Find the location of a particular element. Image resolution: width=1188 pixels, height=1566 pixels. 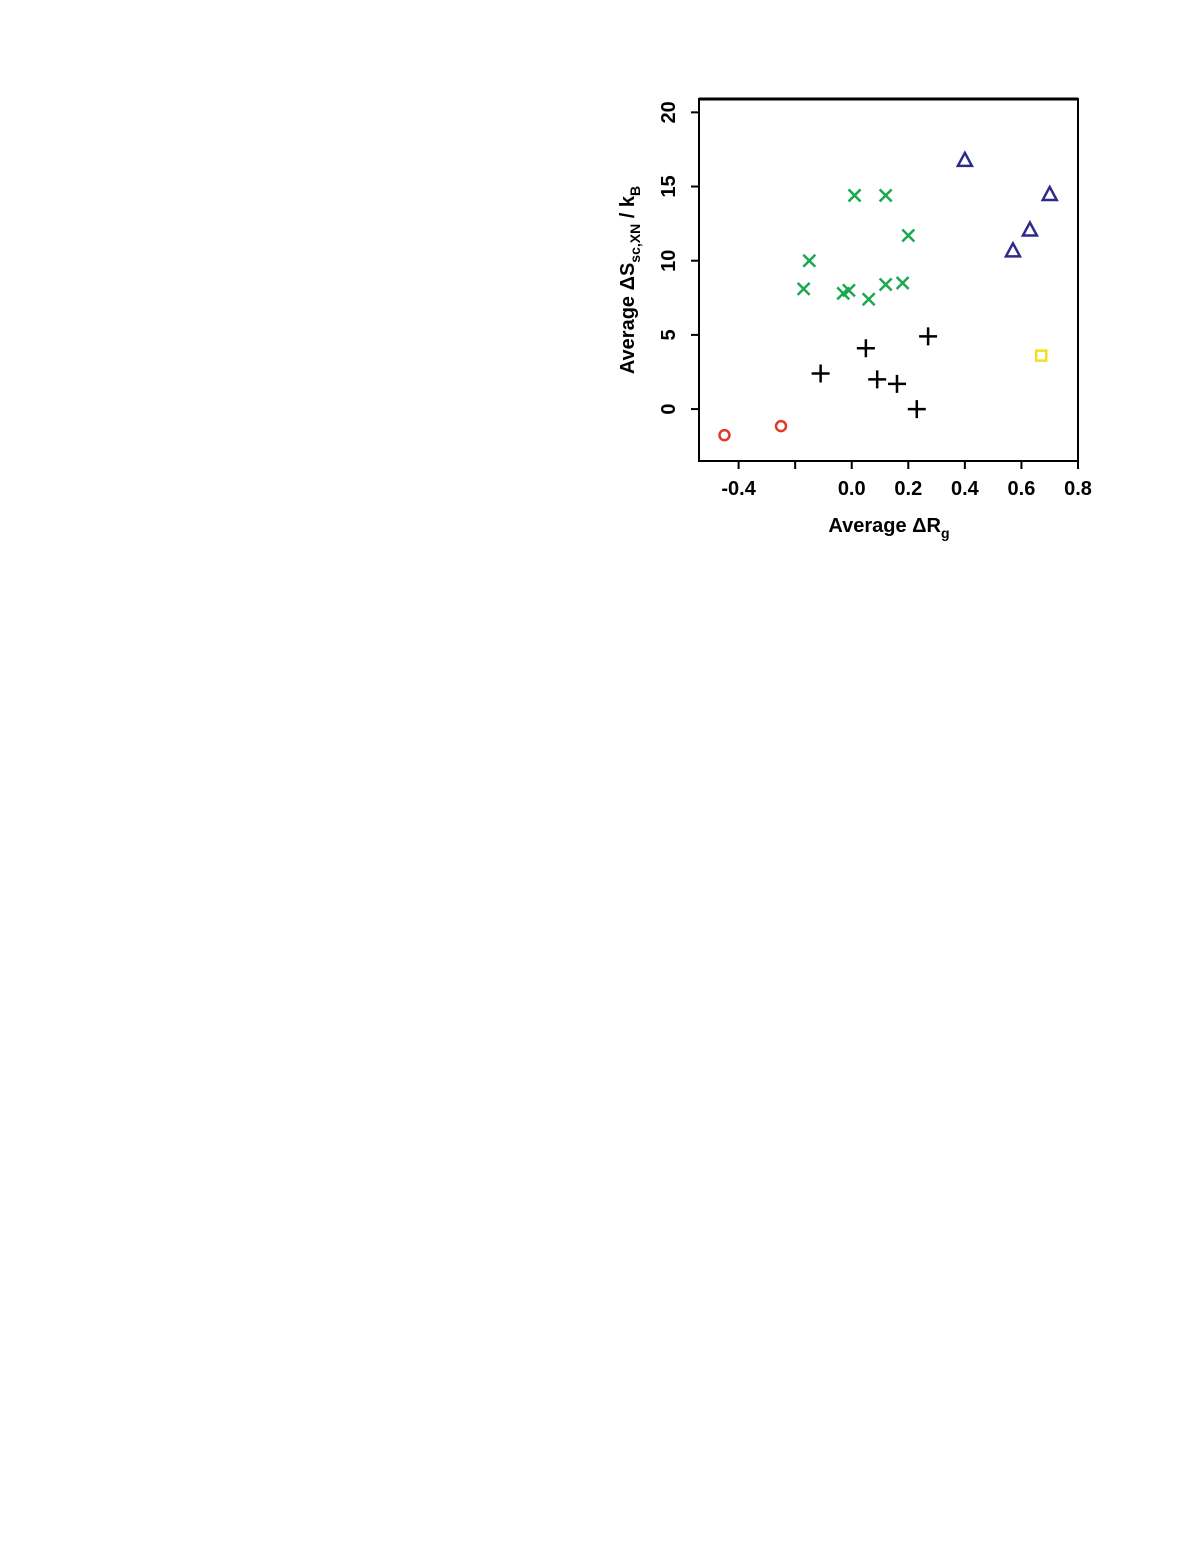

y-tick-label: 20 is located at coordinates (669, 112).